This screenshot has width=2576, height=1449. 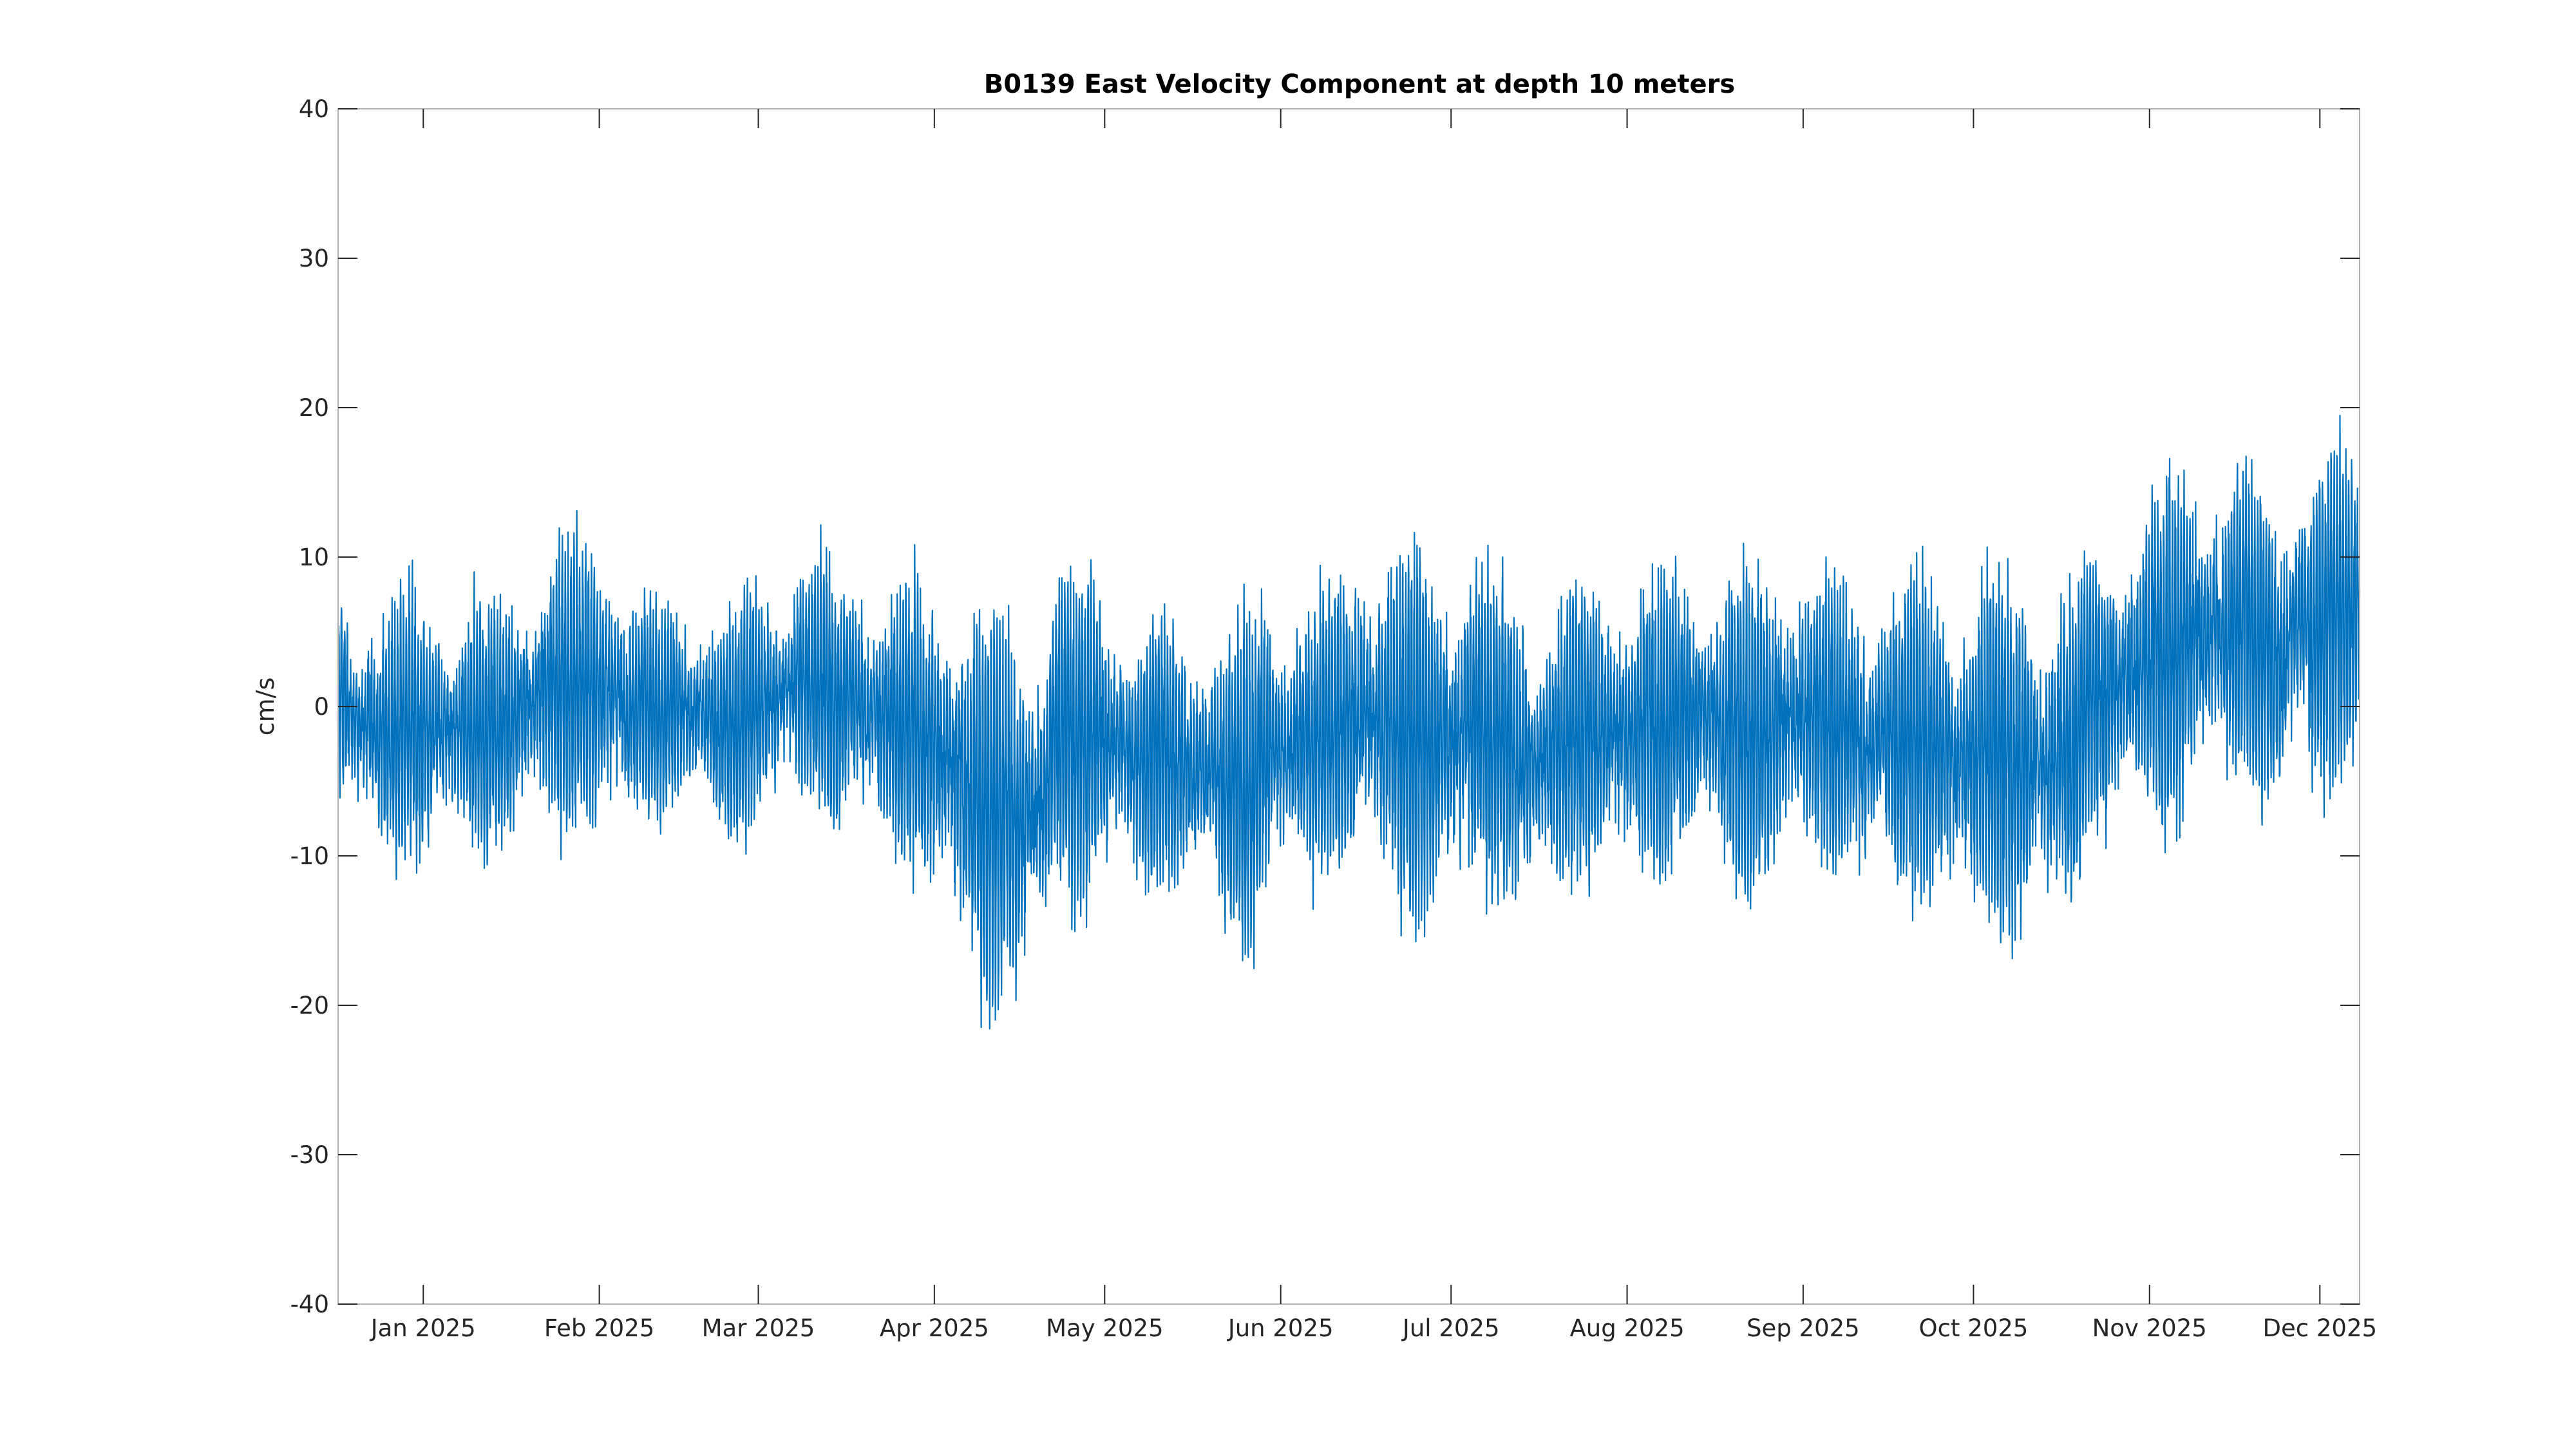 What do you see at coordinates (1450, 1328) in the screenshot?
I see `x-tick-label: Jul 2025` at bounding box center [1450, 1328].